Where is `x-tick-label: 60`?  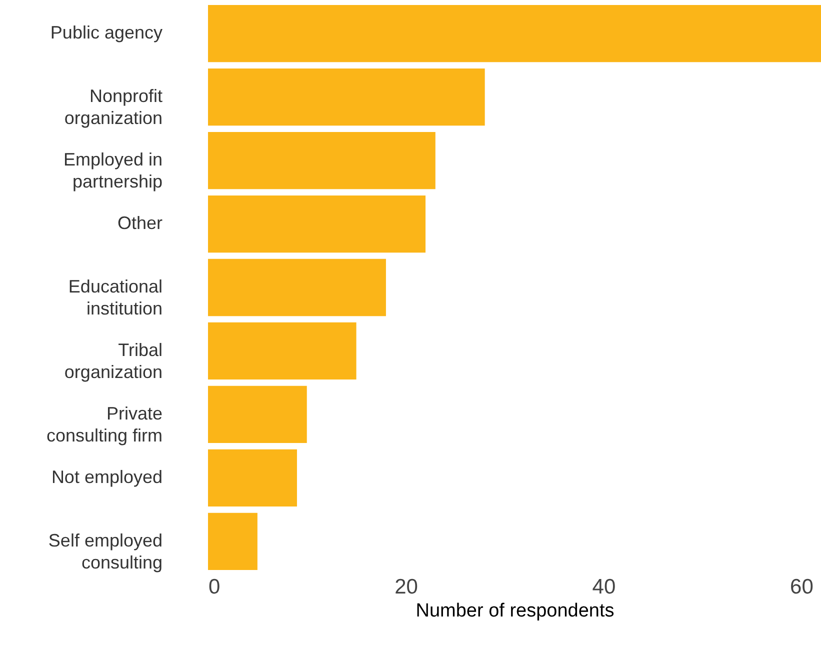 x-tick-label: 60 is located at coordinates (802, 587).